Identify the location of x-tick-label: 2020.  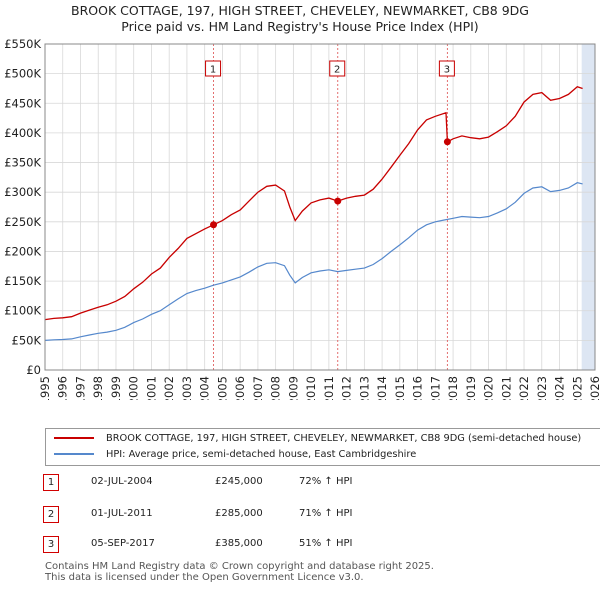
(489, 388).